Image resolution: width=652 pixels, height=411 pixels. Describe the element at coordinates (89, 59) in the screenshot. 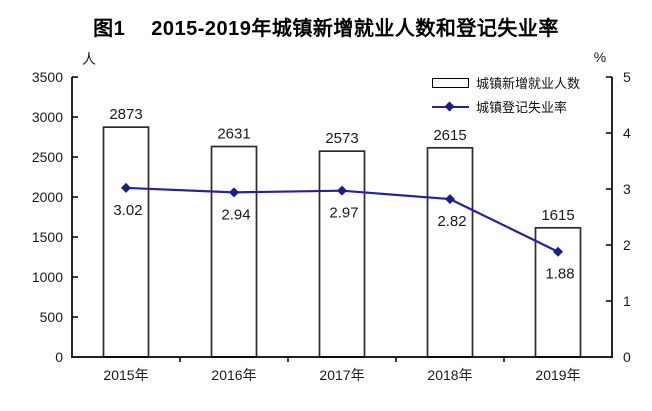

I see `left-axis-unit-label: 人` at that location.